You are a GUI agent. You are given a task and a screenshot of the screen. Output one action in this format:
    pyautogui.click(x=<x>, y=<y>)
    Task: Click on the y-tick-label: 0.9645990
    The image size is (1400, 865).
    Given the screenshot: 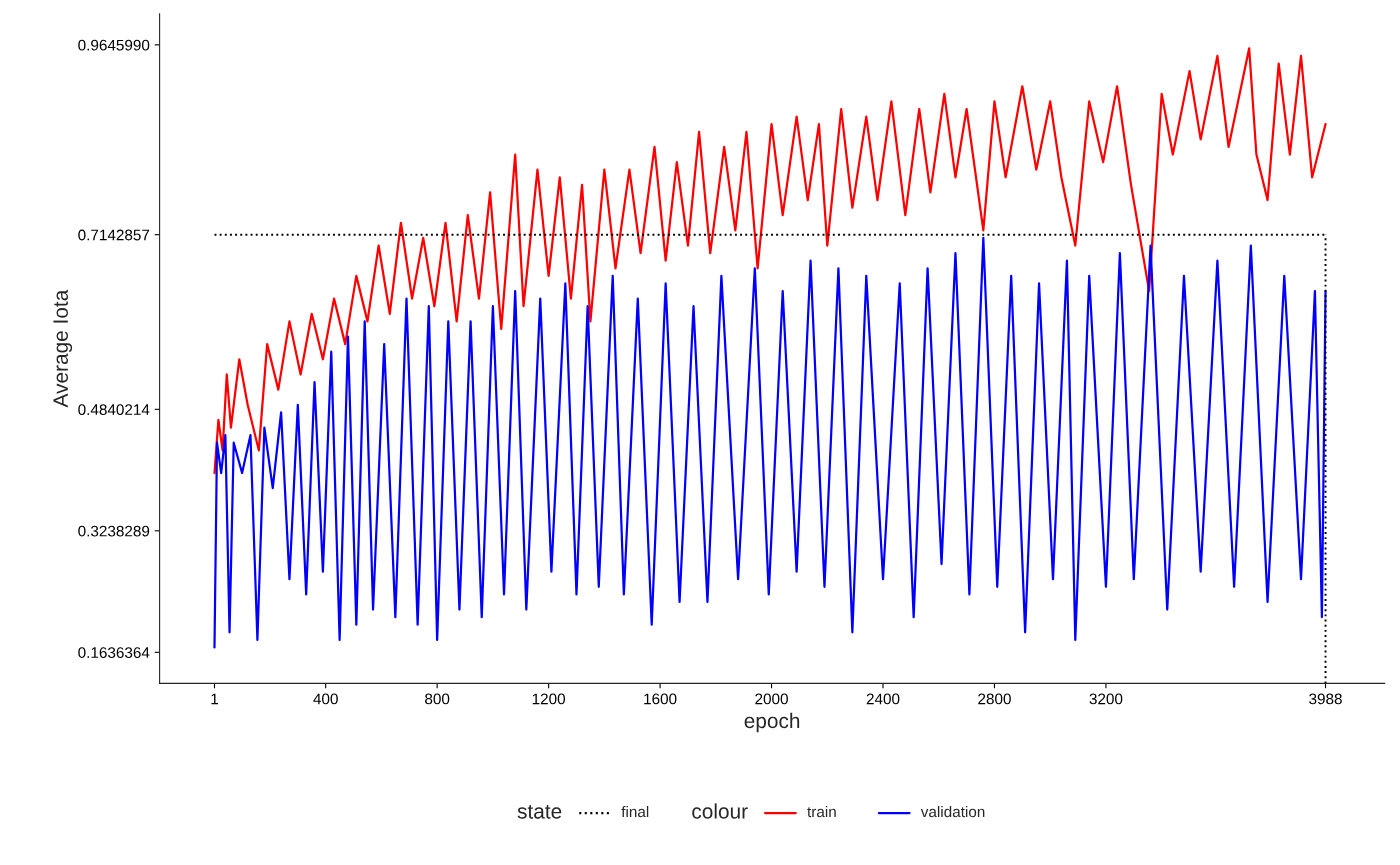 What is the action you would take?
    pyautogui.click(x=114, y=45)
    